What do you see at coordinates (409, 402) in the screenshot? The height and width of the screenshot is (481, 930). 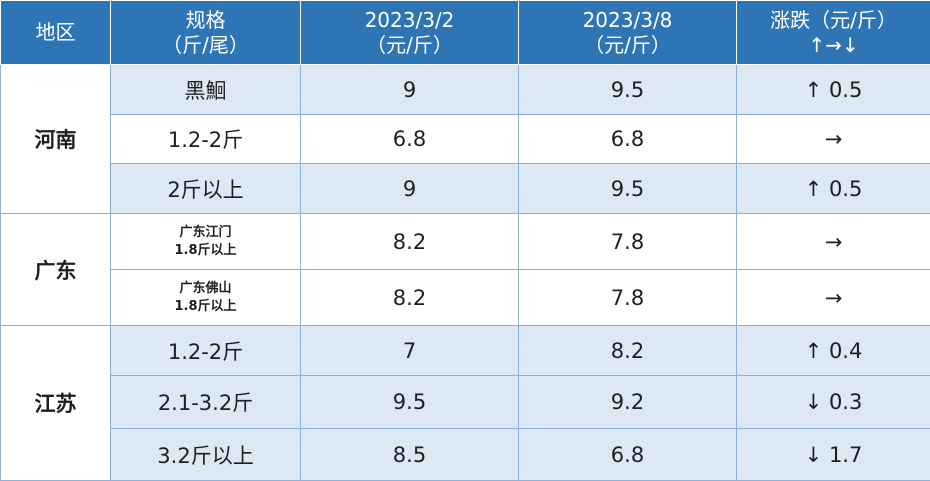 I see `price-date1-cell: 9.5` at bounding box center [409, 402].